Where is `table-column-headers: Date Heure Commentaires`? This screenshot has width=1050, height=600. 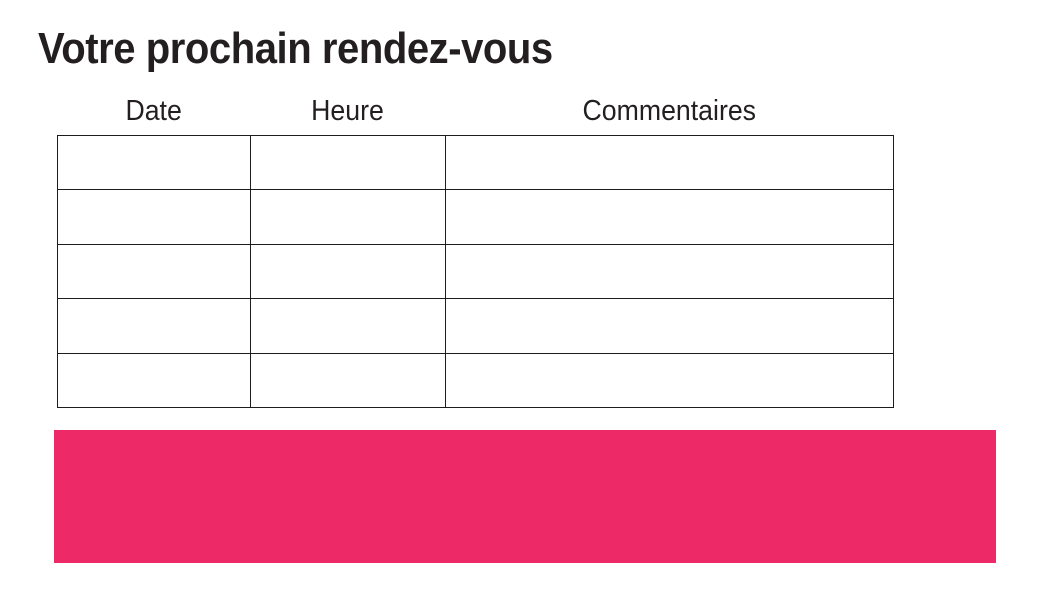 table-column-headers: Date Heure Commentaires is located at coordinates (475, 109).